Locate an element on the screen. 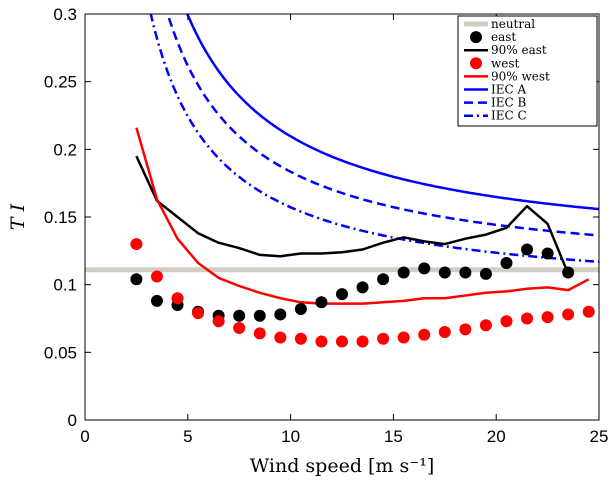 Image resolution: width=611 pixels, height=485 pixels. legend-label-east: east is located at coordinates (503, 37).